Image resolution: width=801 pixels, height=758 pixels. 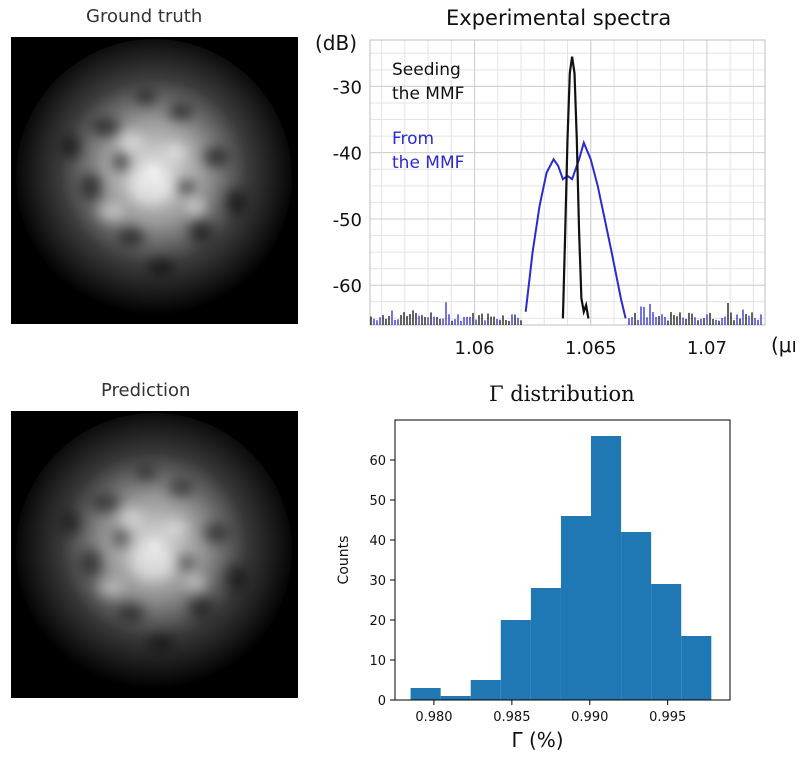 What do you see at coordinates (591, 348) in the screenshot?
I see `spectra-x-tick-label: 1.065` at bounding box center [591, 348].